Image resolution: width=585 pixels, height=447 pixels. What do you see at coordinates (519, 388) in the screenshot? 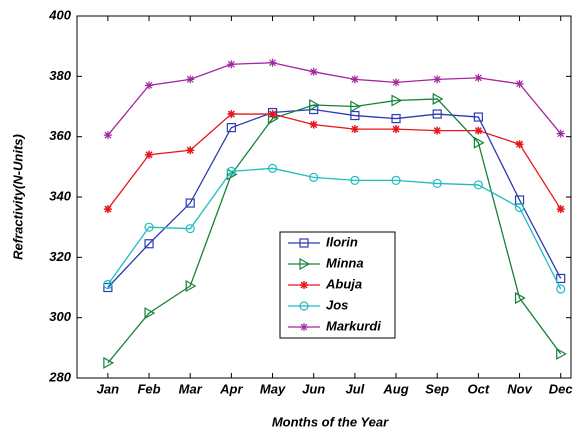
I see `x-tick-label: Nov` at bounding box center [519, 388].